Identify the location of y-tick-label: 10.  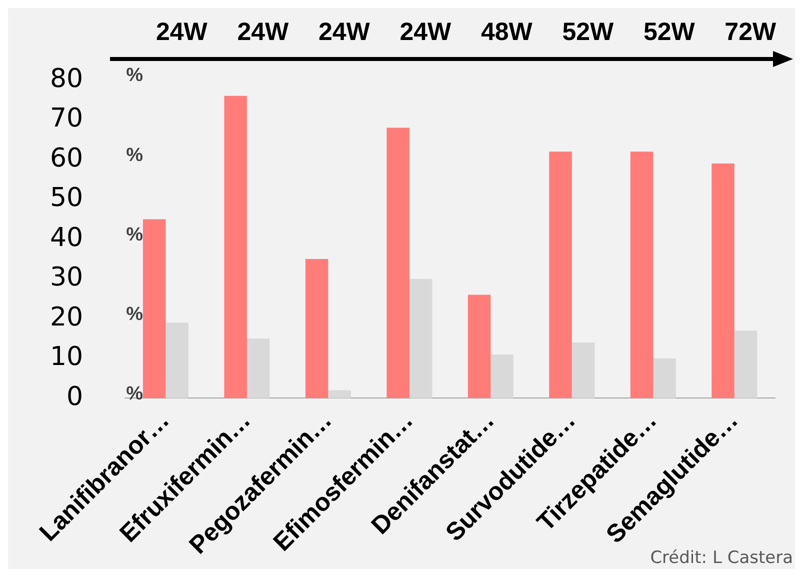
(67, 357).